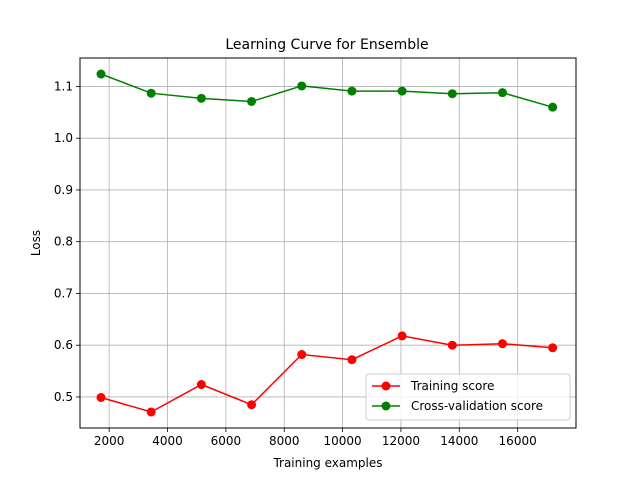  Describe the element at coordinates (63, 86) in the screenshot. I see `y-tick-label-6: 1.1` at that location.